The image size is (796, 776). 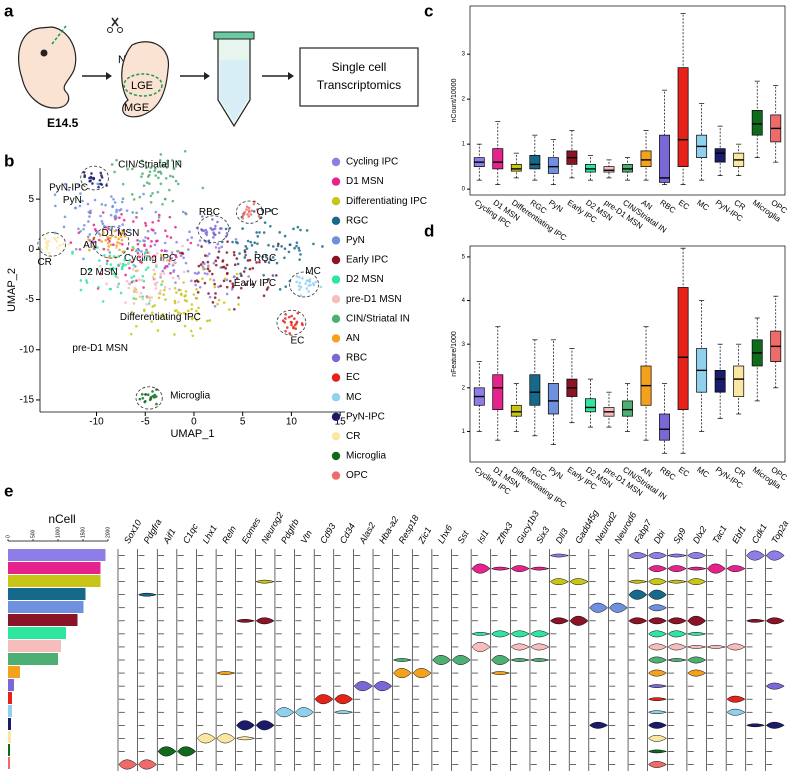 What do you see at coordinates (327, 534) in the screenshot?
I see `gene-label: Cd93` at bounding box center [327, 534].